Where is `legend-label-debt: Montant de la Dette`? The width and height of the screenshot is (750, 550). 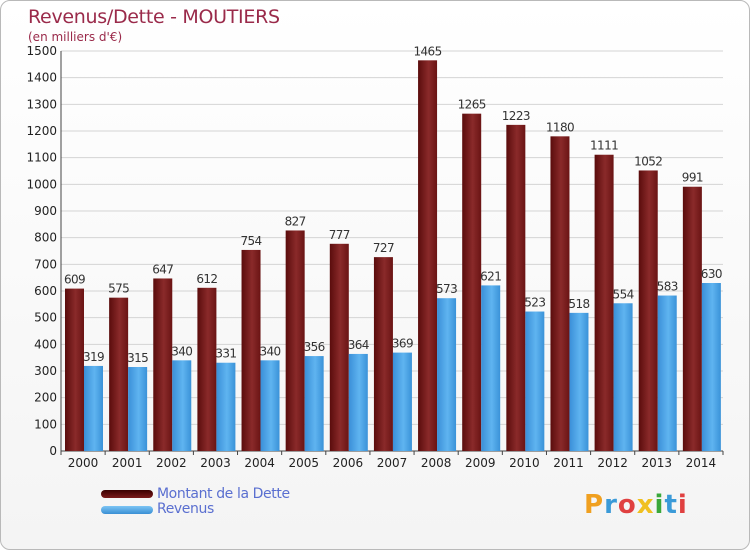
legend-label-debt: Montant de la Dette is located at coordinates (223, 494).